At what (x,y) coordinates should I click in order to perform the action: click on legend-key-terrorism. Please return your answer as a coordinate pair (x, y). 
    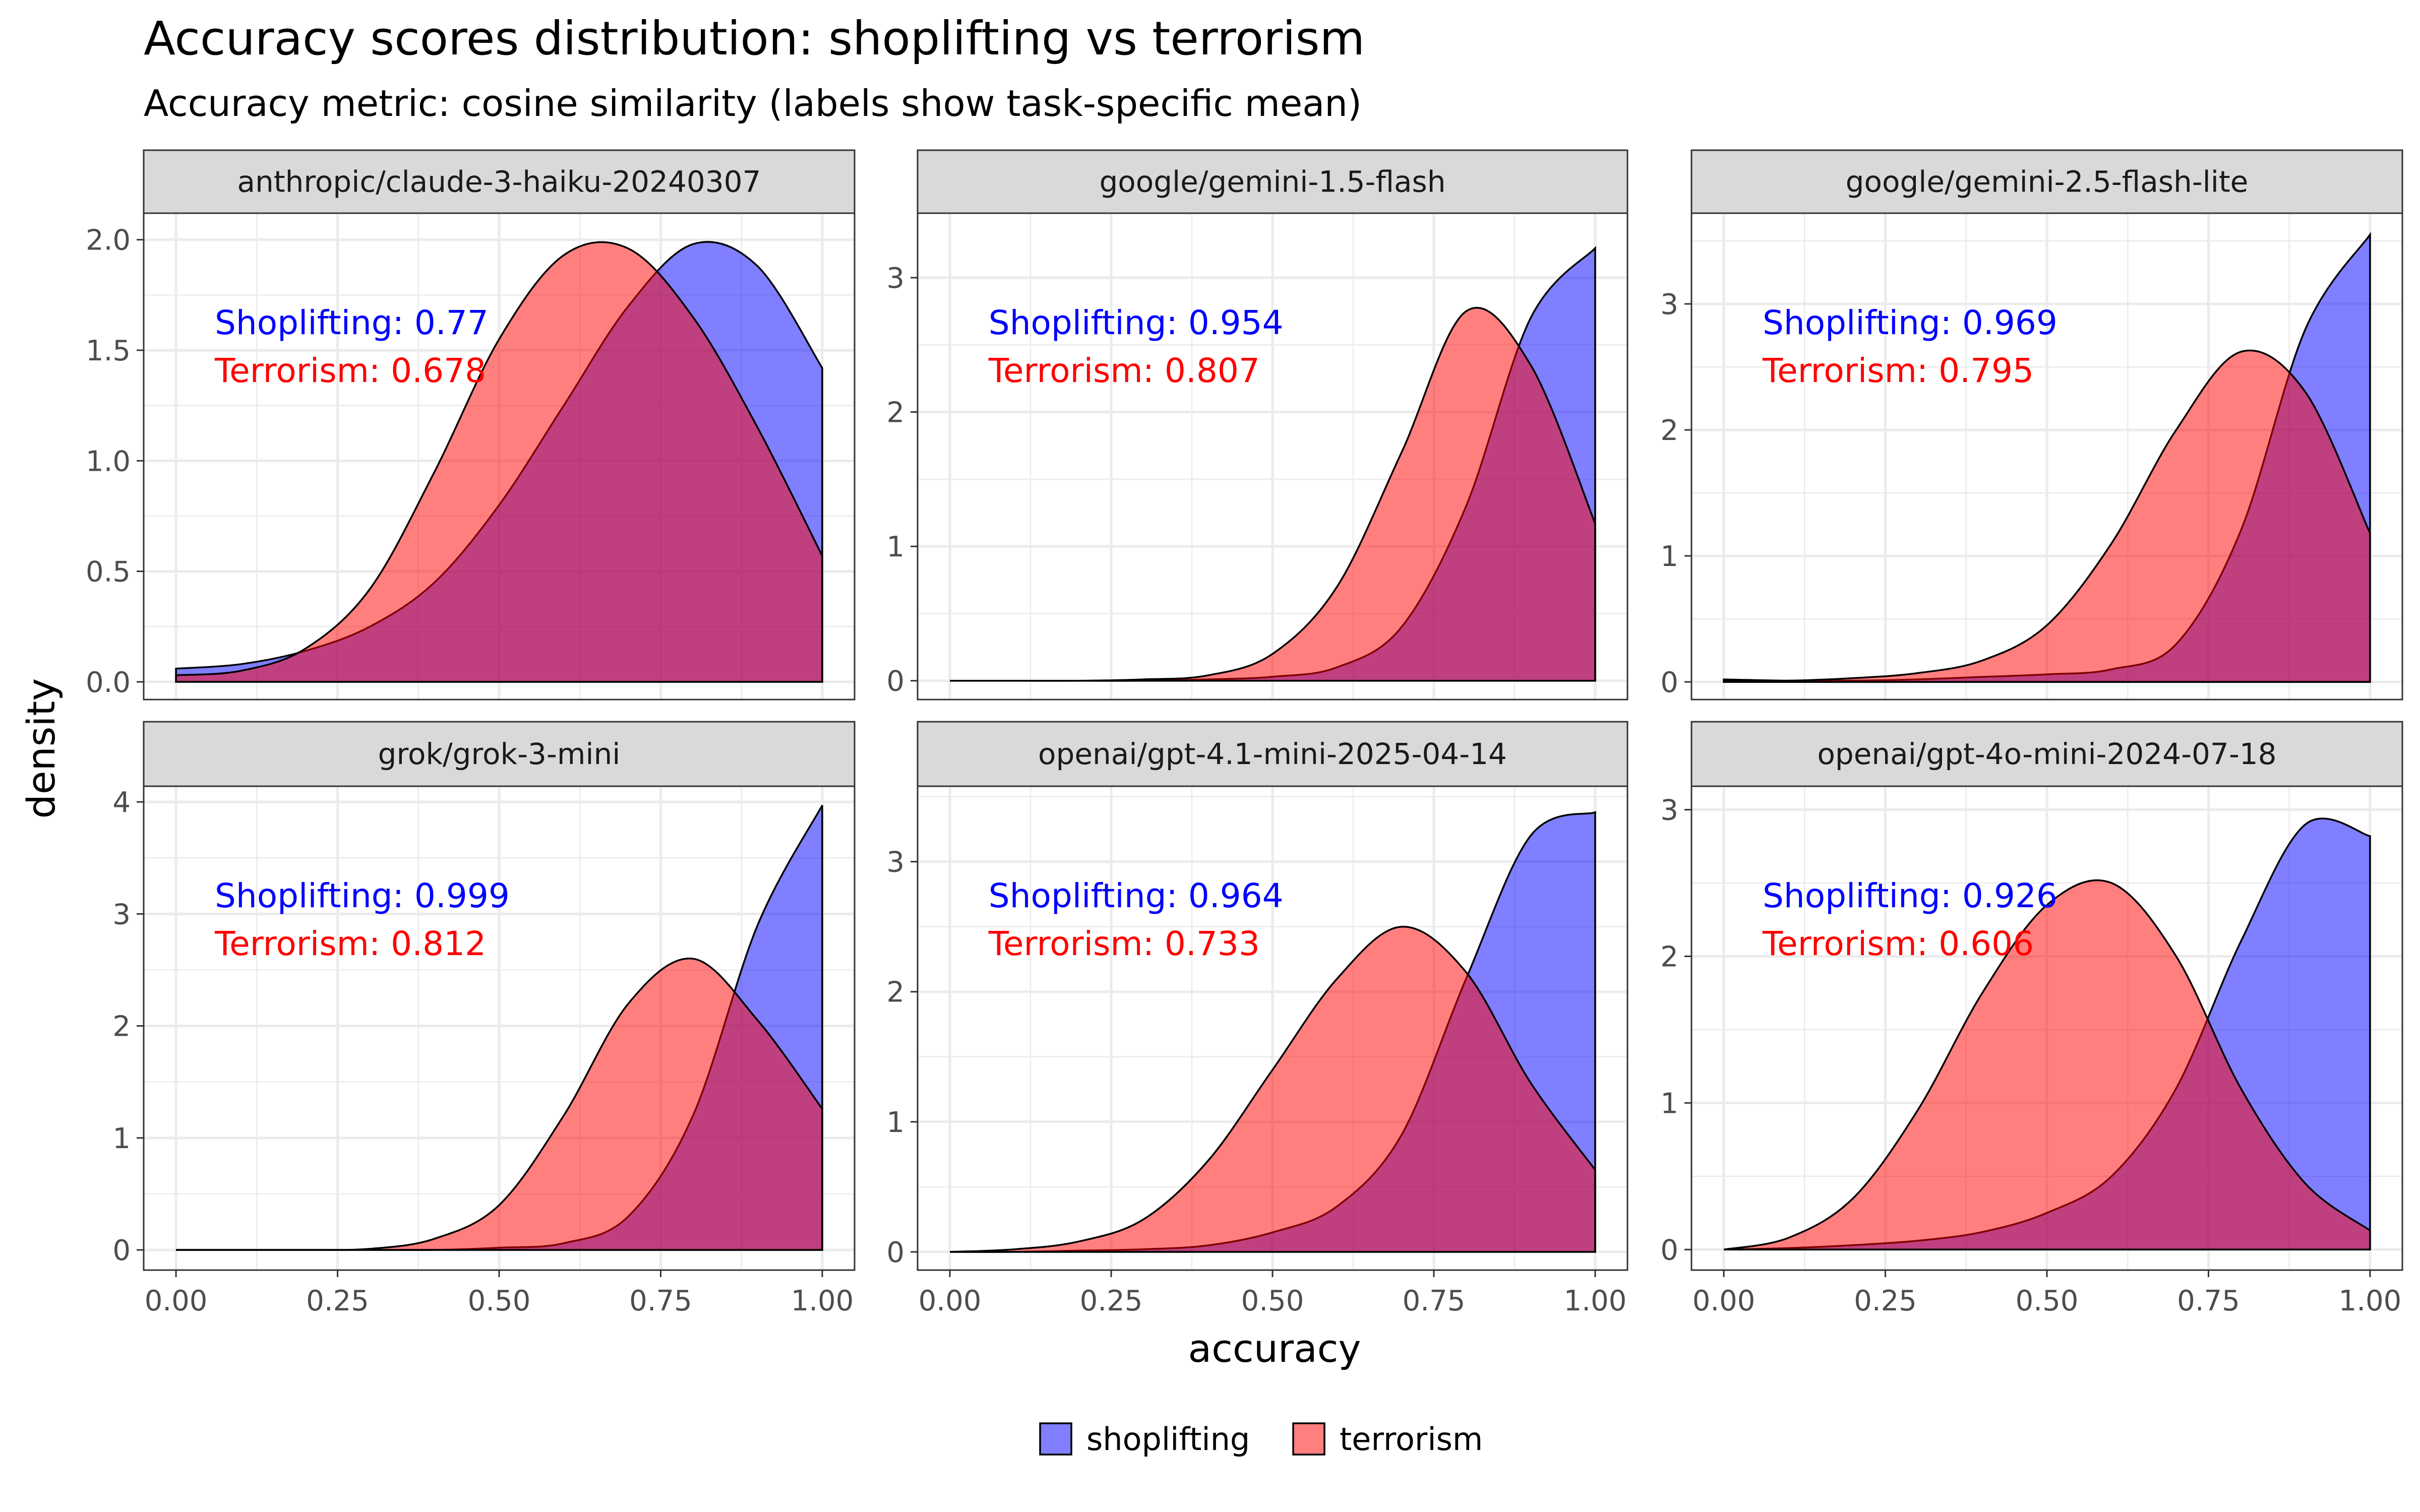
    Looking at the image, I should click on (1308, 1439).